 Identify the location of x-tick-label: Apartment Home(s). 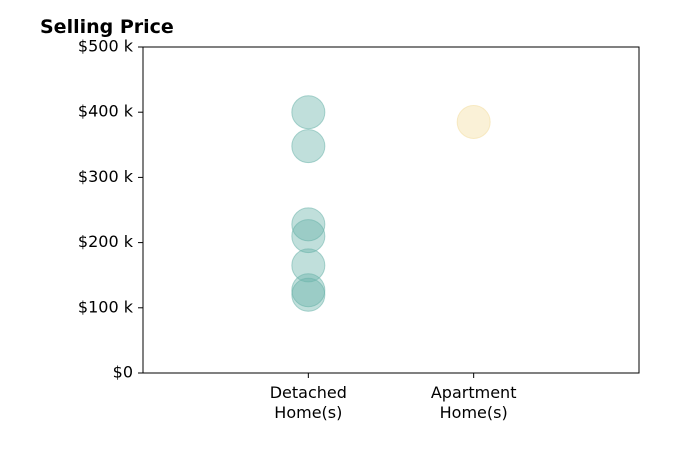
(474, 402).